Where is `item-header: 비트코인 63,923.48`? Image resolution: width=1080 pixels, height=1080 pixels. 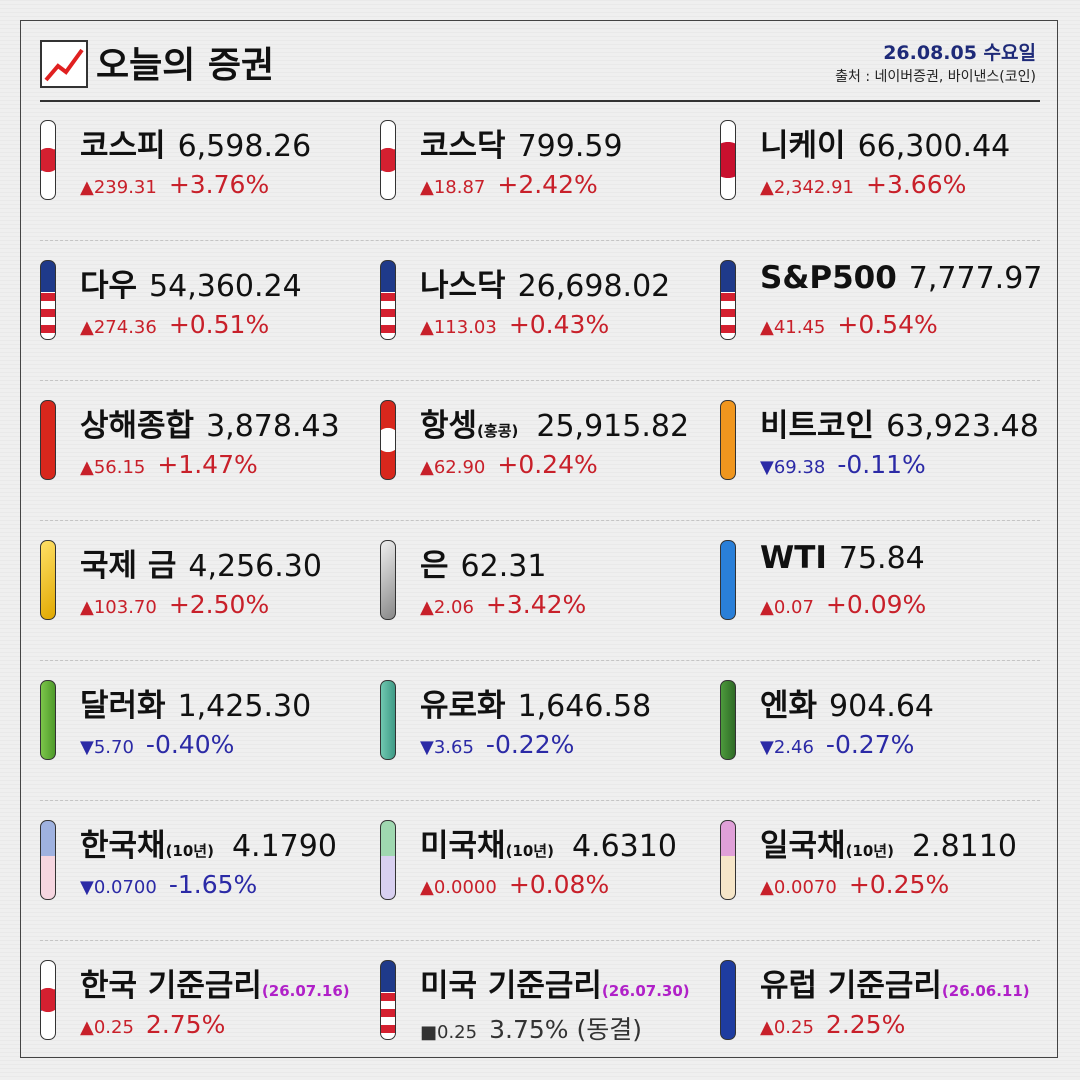 item-header: 비트코인 63,923.48 is located at coordinates (899, 422).